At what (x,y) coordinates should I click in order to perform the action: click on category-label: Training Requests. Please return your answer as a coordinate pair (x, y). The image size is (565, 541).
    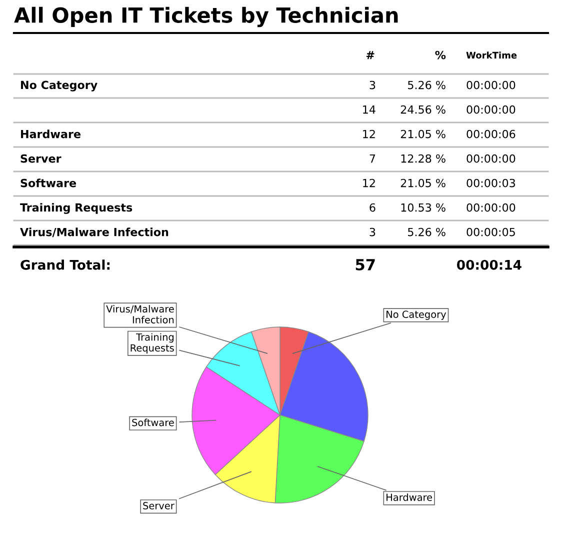
    Looking at the image, I should click on (76, 208).